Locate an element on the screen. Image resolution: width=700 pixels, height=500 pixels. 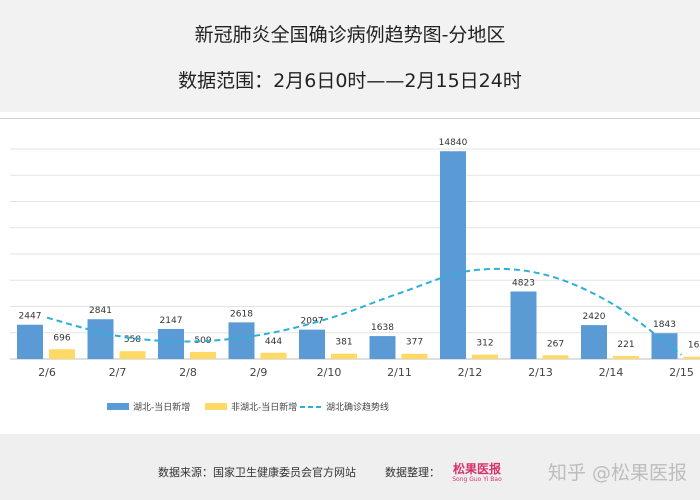
legend-label-non-hubei: 非湖北-当日新增 is located at coordinates (264, 407).